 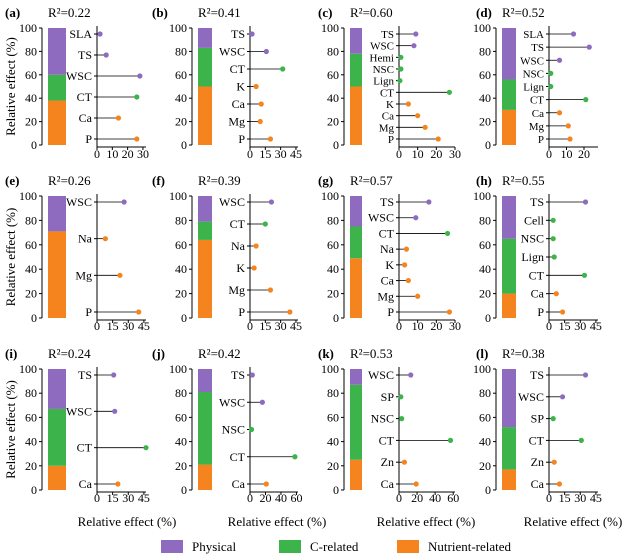 I want to click on r-squared-label: R²=0.53, so click(x=371, y=353).